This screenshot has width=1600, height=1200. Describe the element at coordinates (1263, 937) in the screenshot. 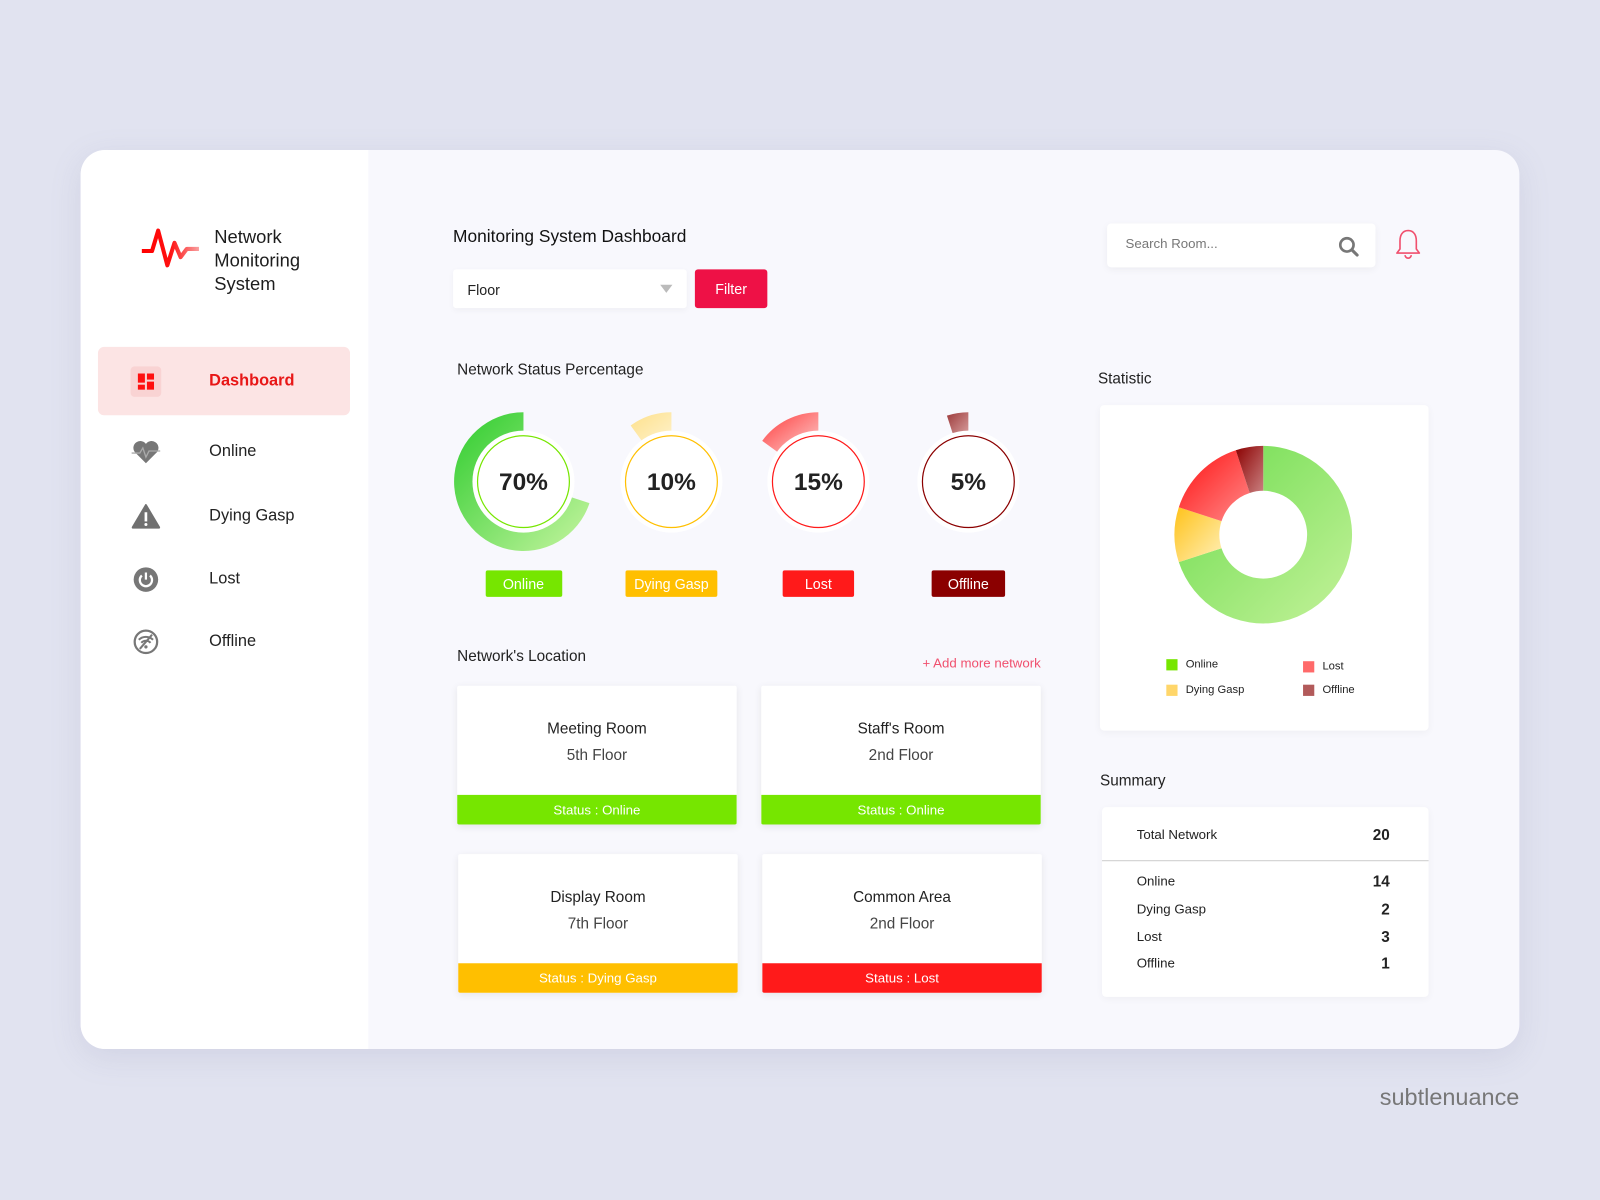

I see `summary-row: Lost 3` at that location.